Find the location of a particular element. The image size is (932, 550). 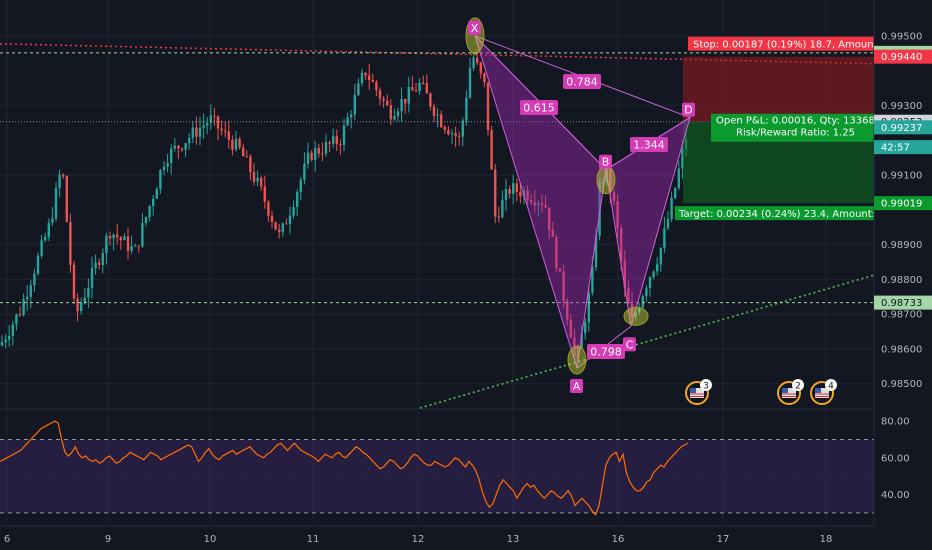

event-badge: 2 is located at coordinates (790, 392).